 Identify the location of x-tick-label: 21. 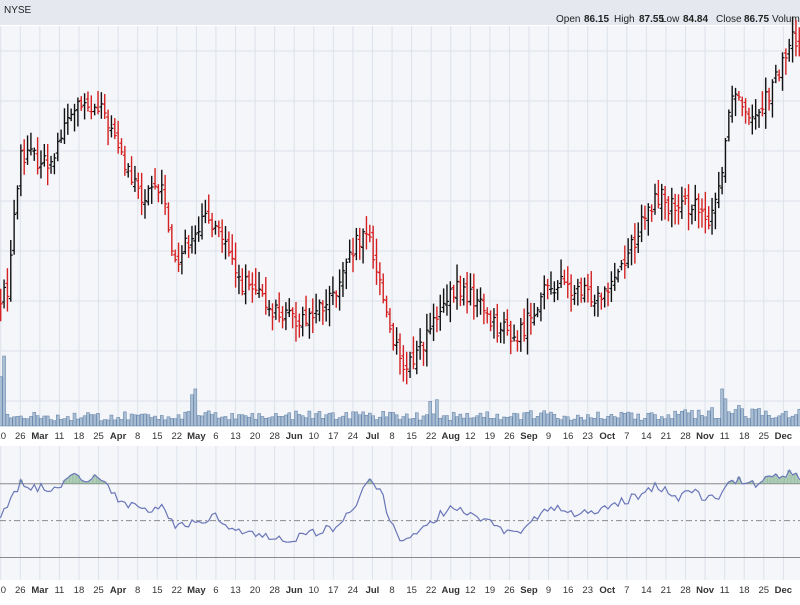
(666, 590).